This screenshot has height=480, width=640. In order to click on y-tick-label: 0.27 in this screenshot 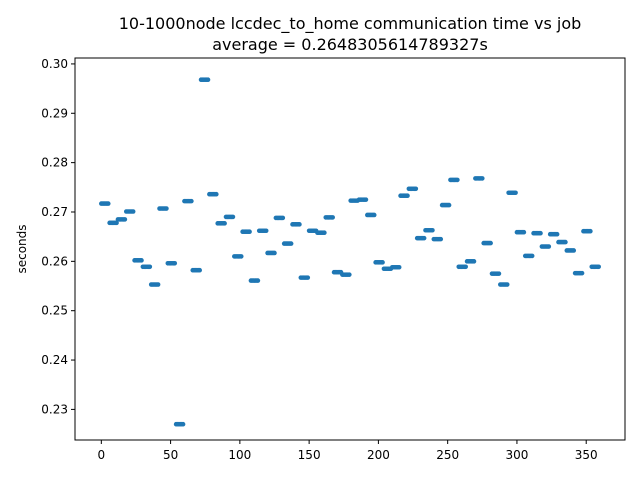, I will do `click(54, 212)`.